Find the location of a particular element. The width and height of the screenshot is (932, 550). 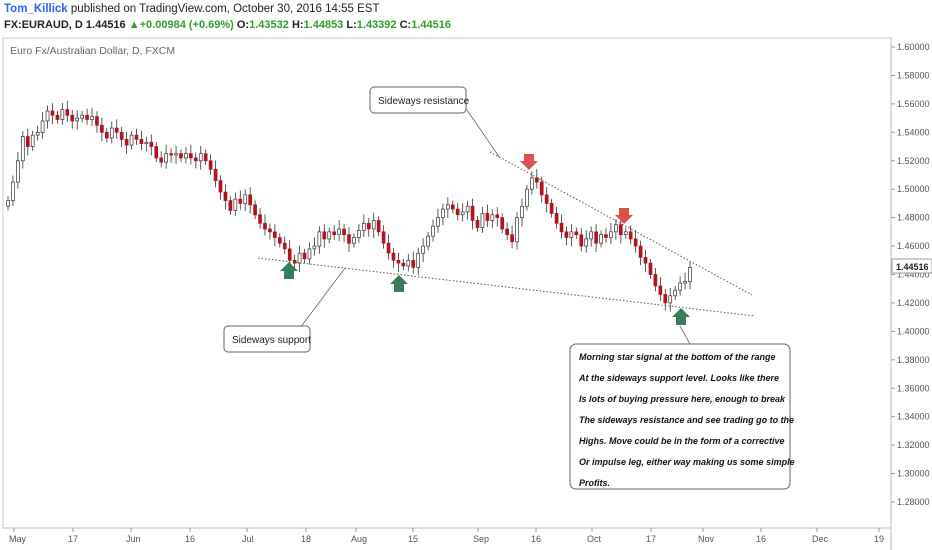

resistance-trendline is located at coordinates (621, 223).